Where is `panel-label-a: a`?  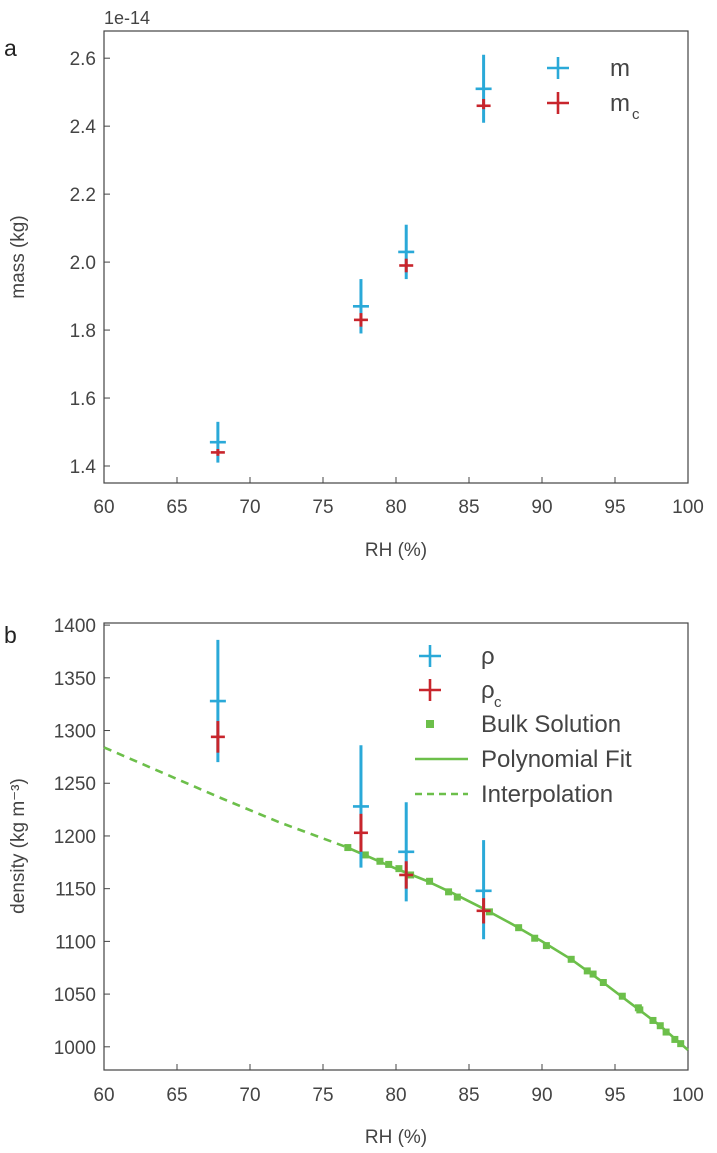 panel-label-a: a is located at coordinates (10, 48).